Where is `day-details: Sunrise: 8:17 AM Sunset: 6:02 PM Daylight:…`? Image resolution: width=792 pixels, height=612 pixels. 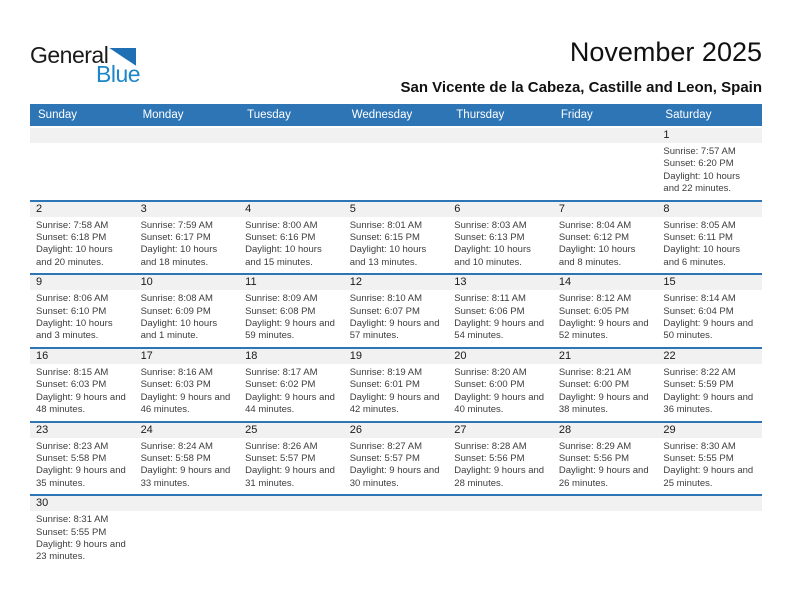
day-details: Sunrise: 8:17 AM Sunset: 6:02 PM Daylight:… is located at coordinates (291, 392).